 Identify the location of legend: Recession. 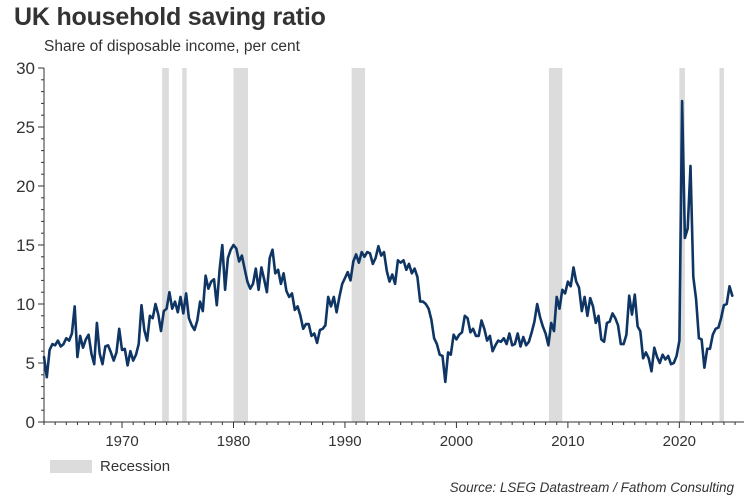
(110, 466).